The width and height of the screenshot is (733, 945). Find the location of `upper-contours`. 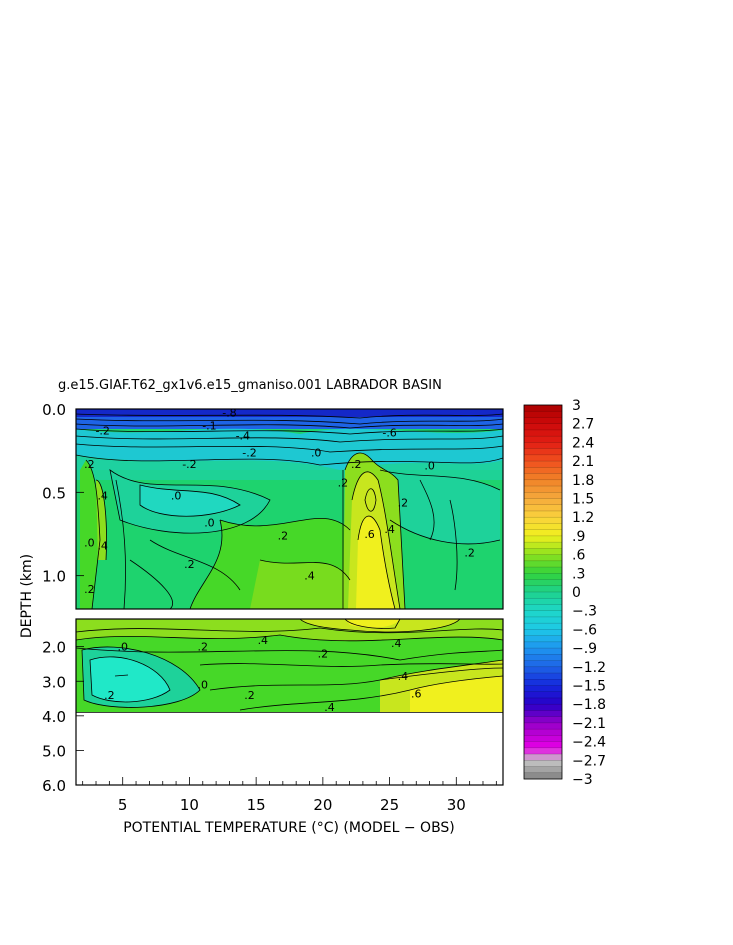

upper-contours is located at coordinates (289, 511).